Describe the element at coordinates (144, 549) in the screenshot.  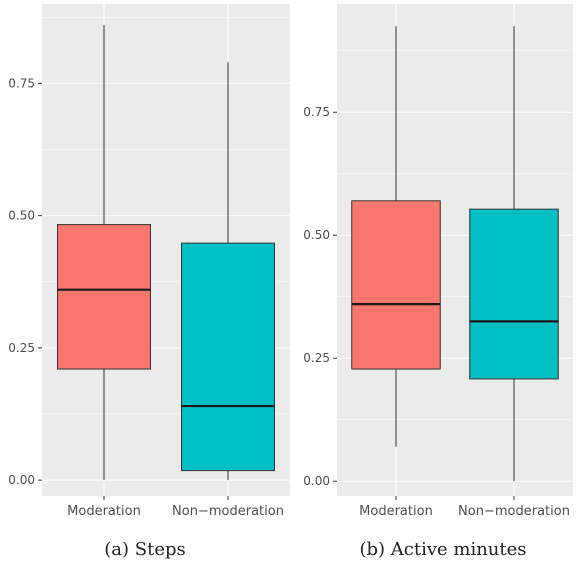
I see `panel-caption: (a) Steps` at that location.